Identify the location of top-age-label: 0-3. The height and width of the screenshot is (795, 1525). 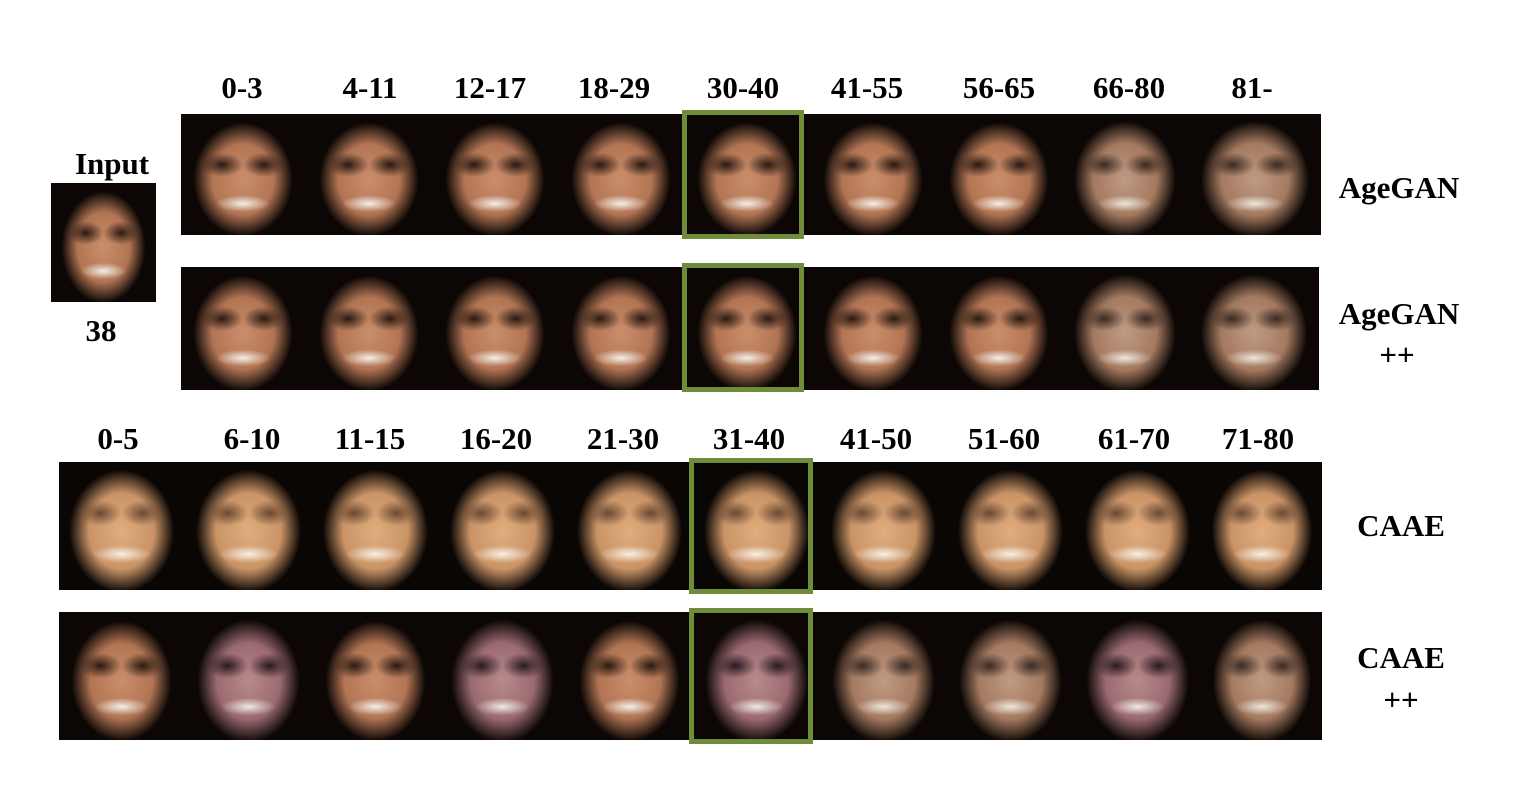
(242, 87).